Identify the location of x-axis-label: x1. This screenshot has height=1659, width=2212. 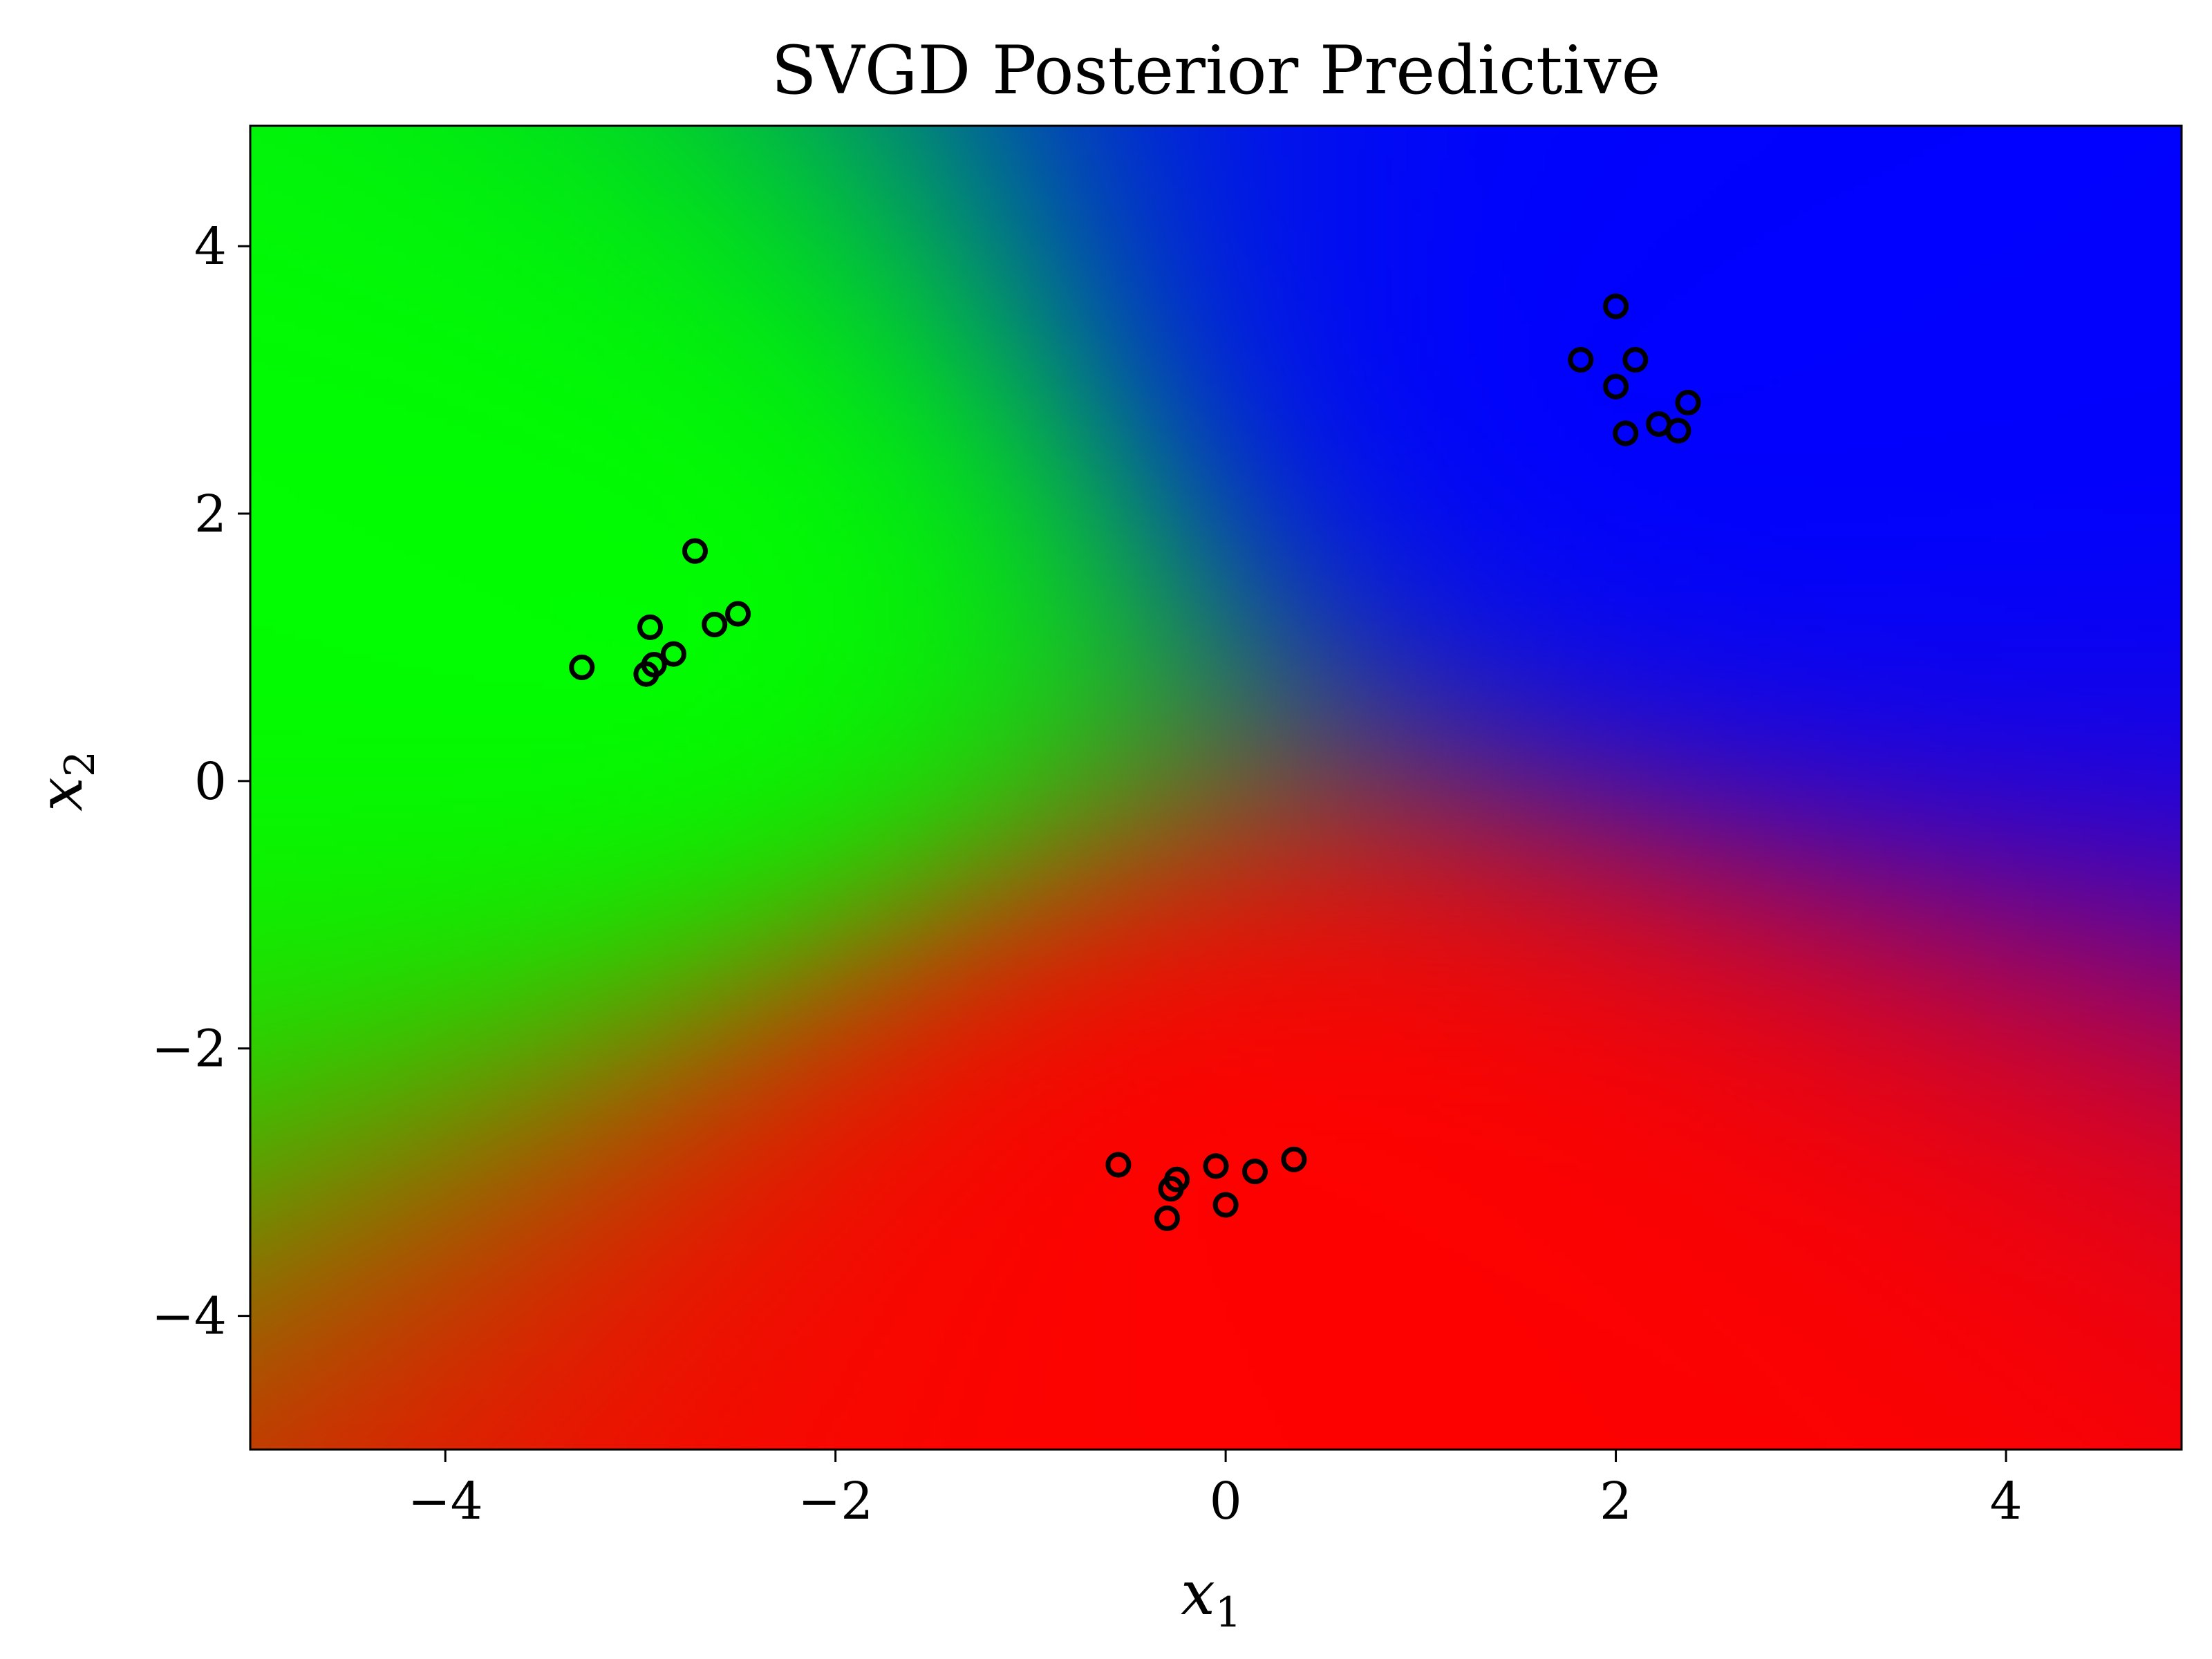
(1211, 1597).